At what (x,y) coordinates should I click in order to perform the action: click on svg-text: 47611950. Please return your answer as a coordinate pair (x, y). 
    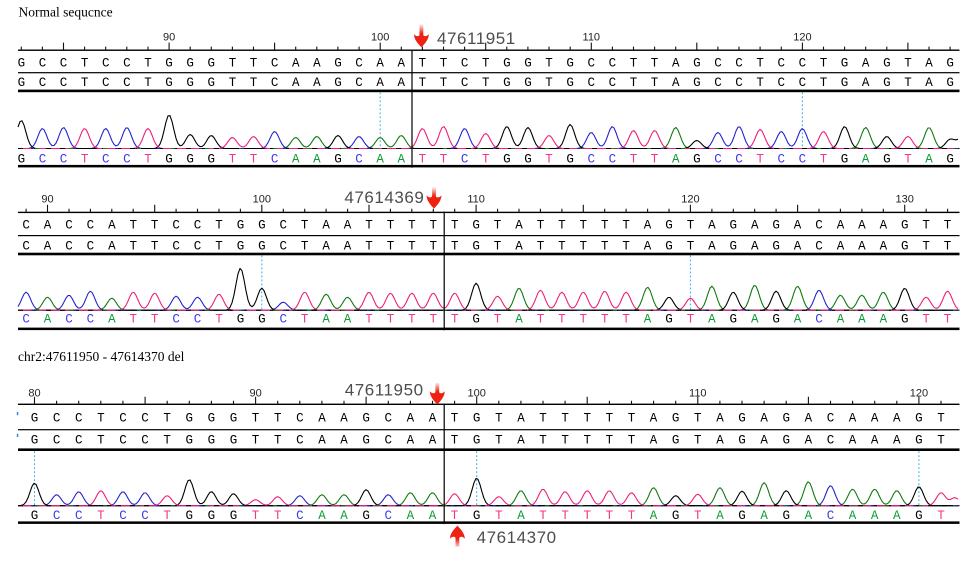
    Looking at the image, I should click on (384, 390).